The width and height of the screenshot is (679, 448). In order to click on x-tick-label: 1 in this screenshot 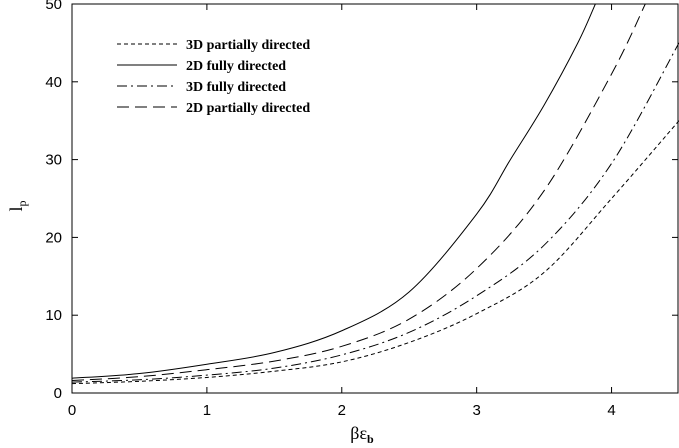, I will do `click(207, 410)`.